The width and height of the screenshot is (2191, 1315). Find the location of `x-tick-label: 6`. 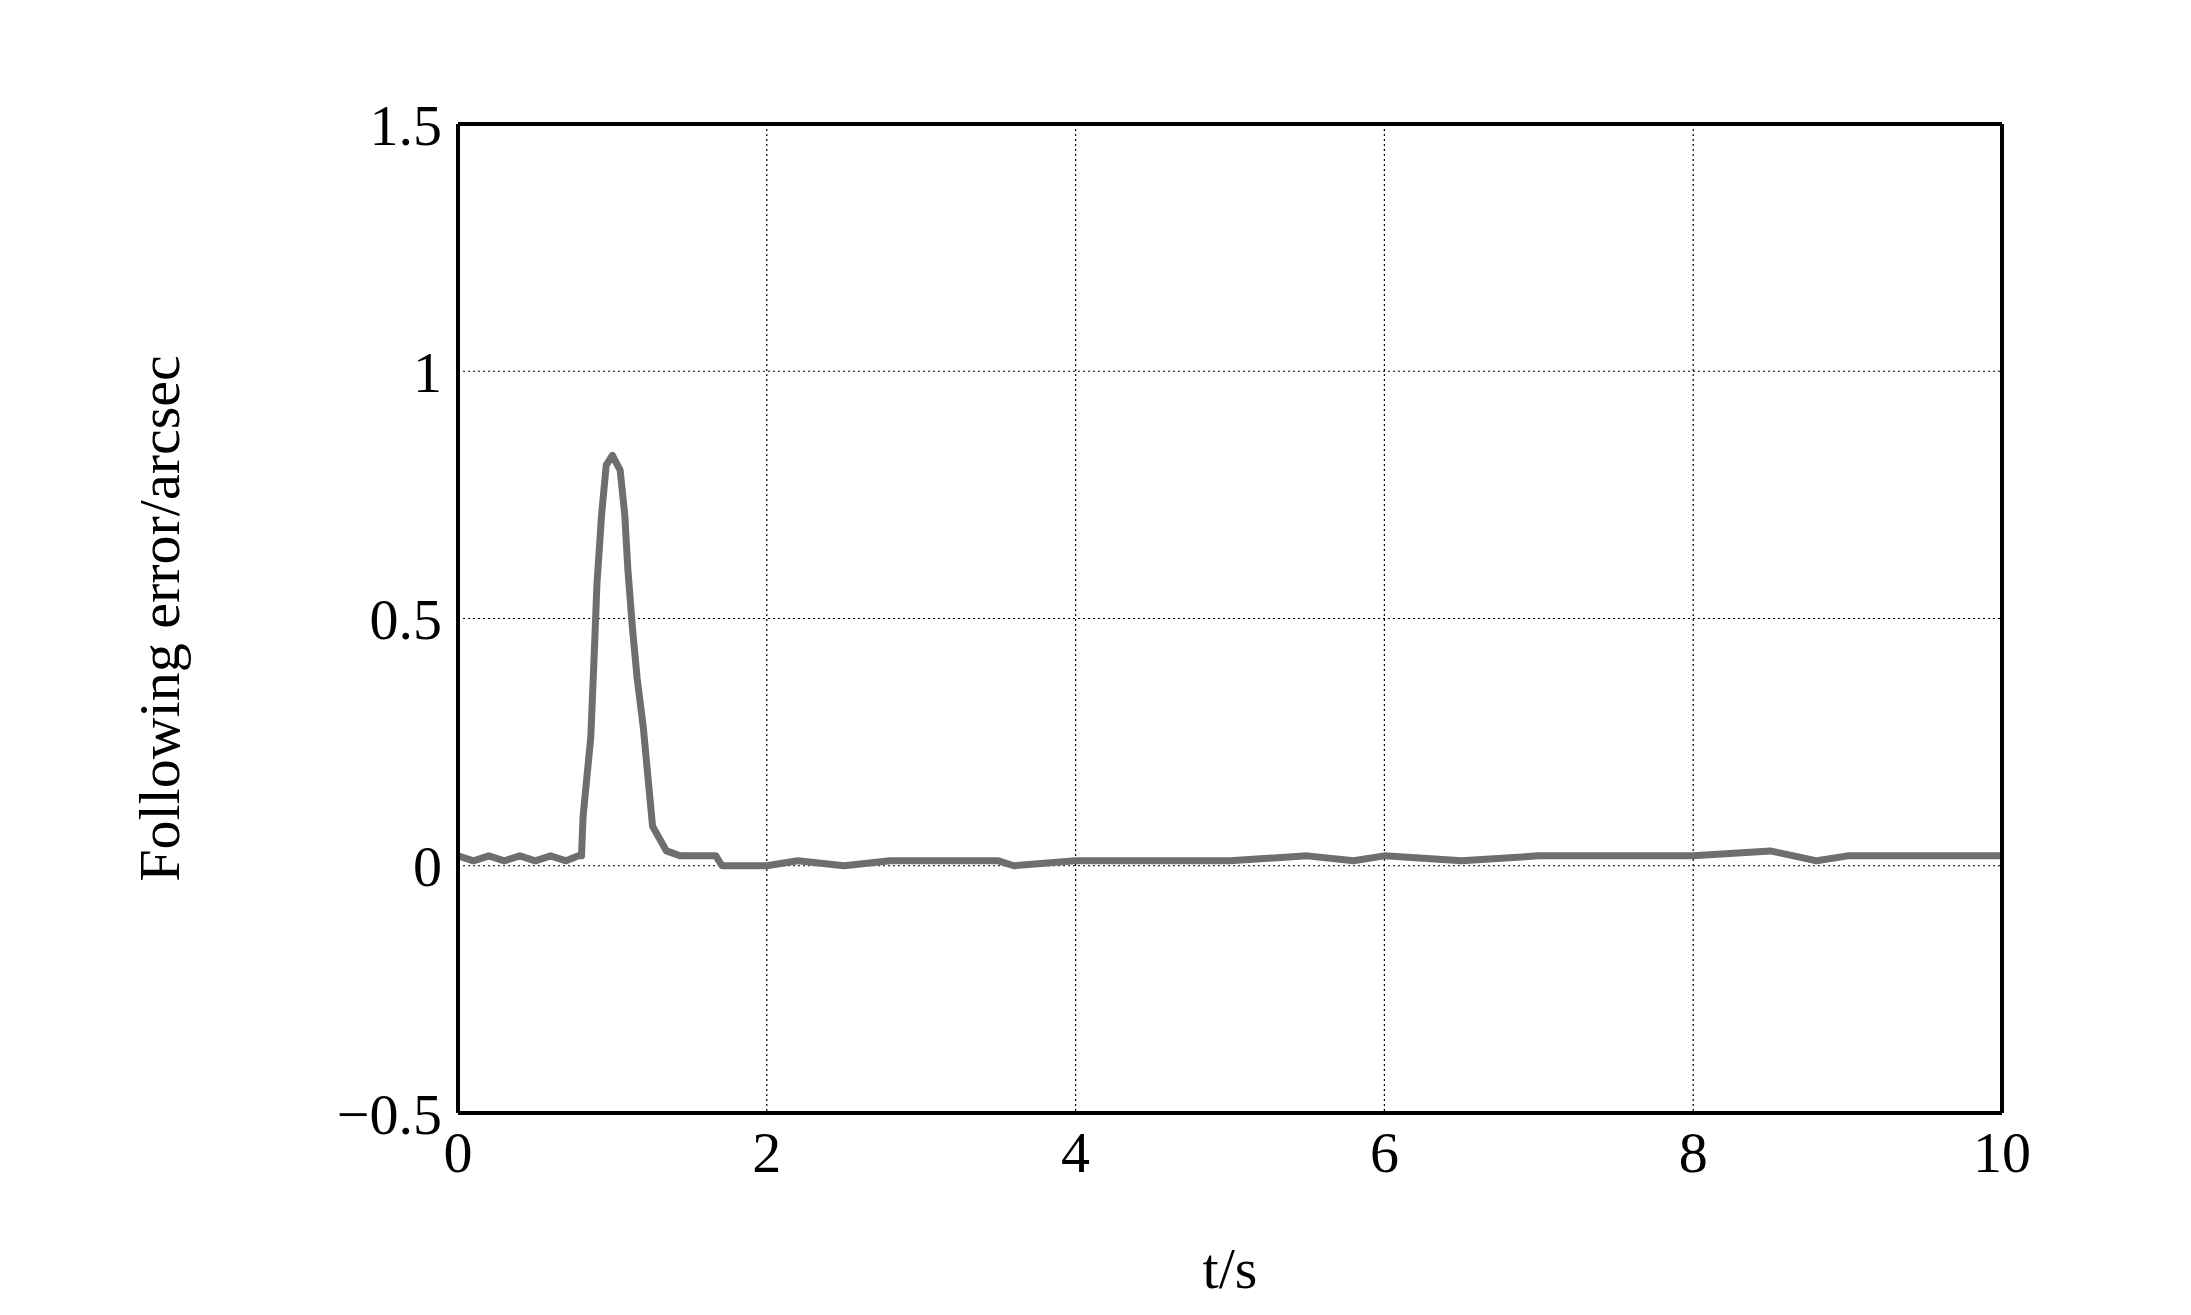

x-tick-label: 6 is located at coordinates (1384, 1153).